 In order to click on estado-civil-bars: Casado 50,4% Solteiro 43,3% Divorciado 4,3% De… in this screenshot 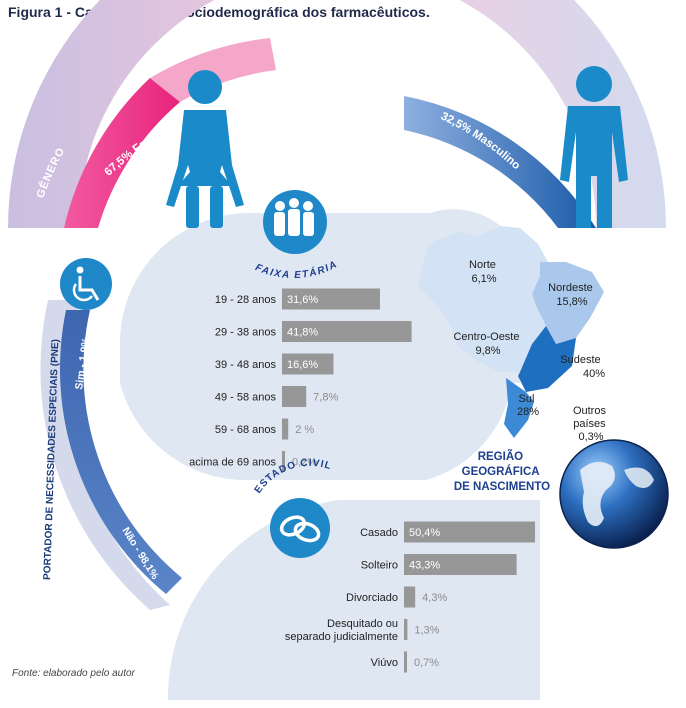, I will do `click(410, 597)`.